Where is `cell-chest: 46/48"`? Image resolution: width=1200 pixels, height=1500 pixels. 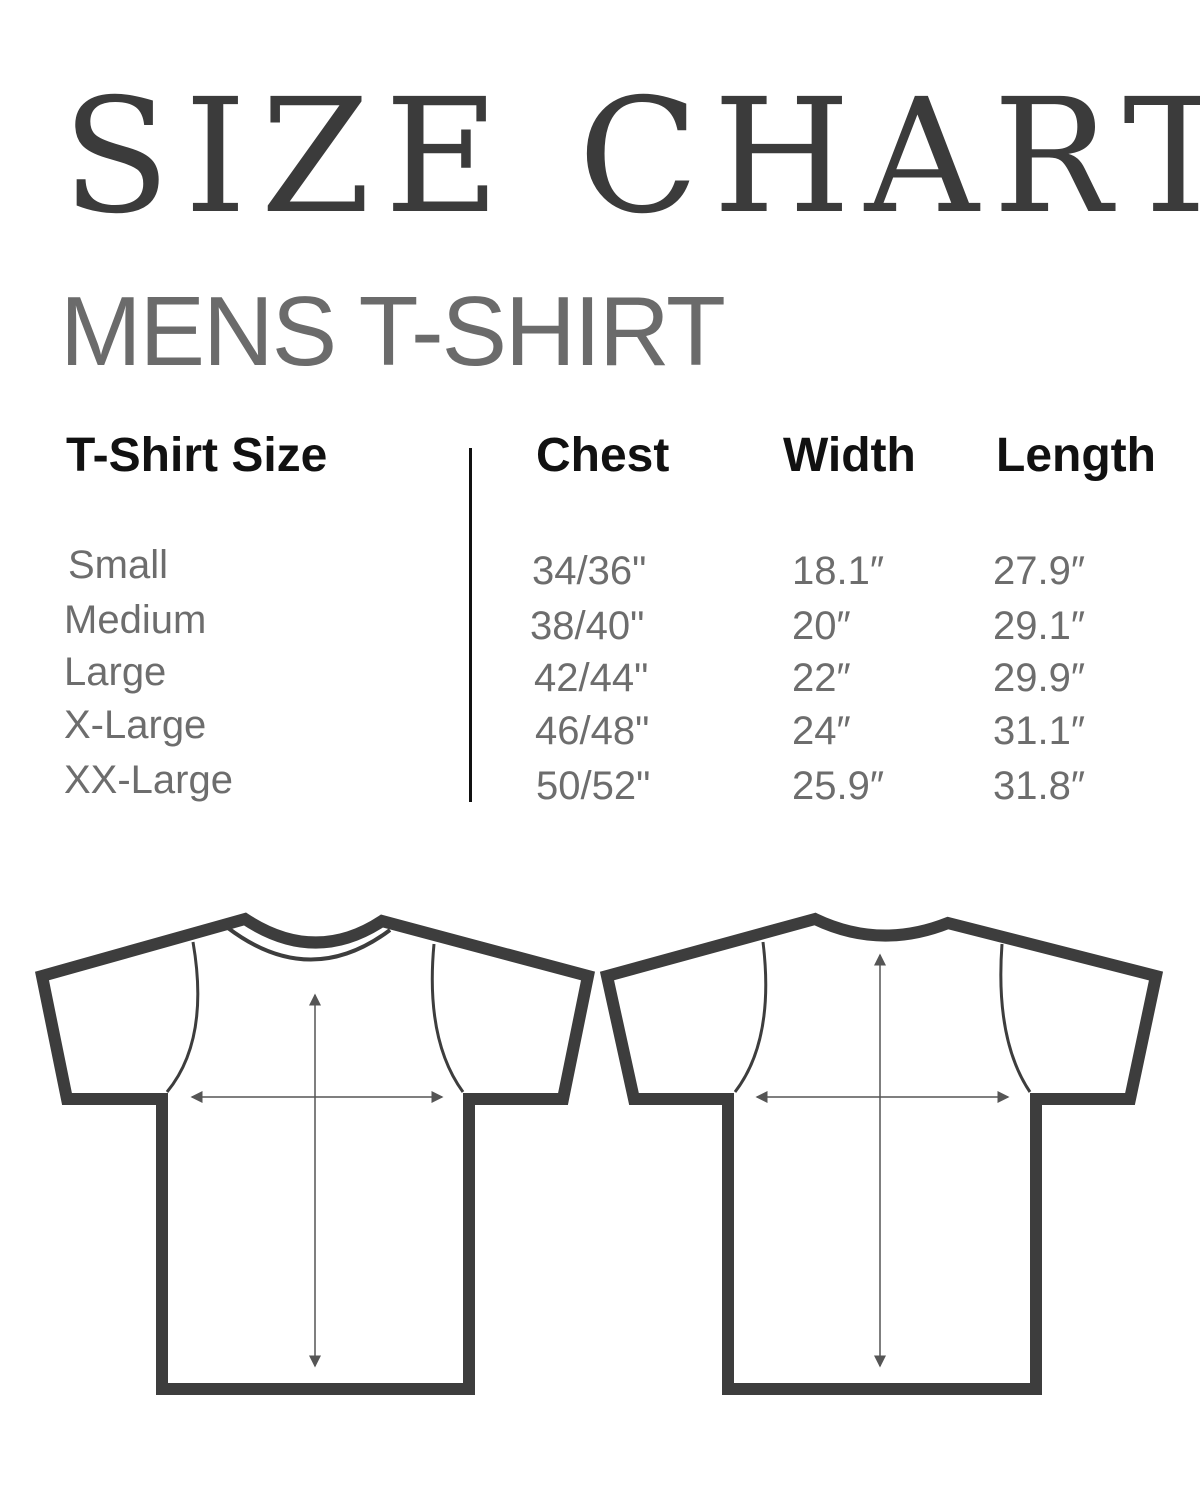 cell-chest: 46/48" is located at coordinates (592, 731).